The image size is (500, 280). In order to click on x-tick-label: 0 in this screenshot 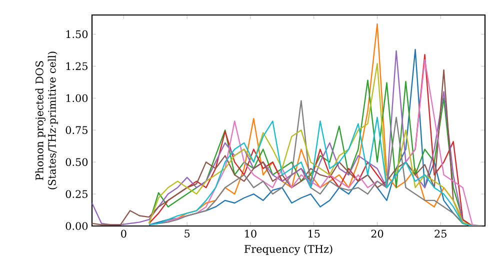, I will do `click(123, 234)`.